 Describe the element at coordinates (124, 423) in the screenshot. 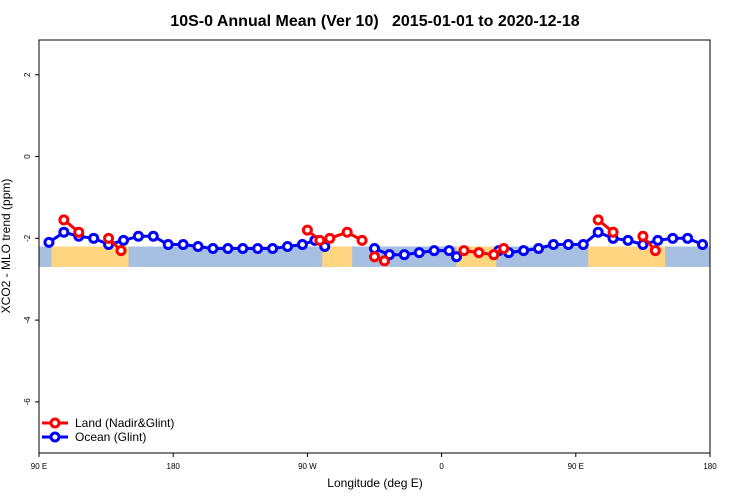

I see `legend-land-label: Land (Nadir&Glint)` at that location.